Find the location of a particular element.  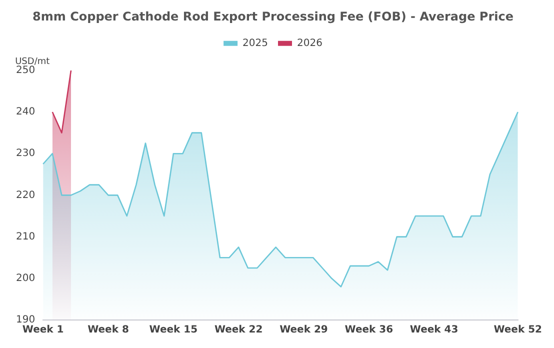

y-tick-label: 230 is located at coordinates (26, 154).